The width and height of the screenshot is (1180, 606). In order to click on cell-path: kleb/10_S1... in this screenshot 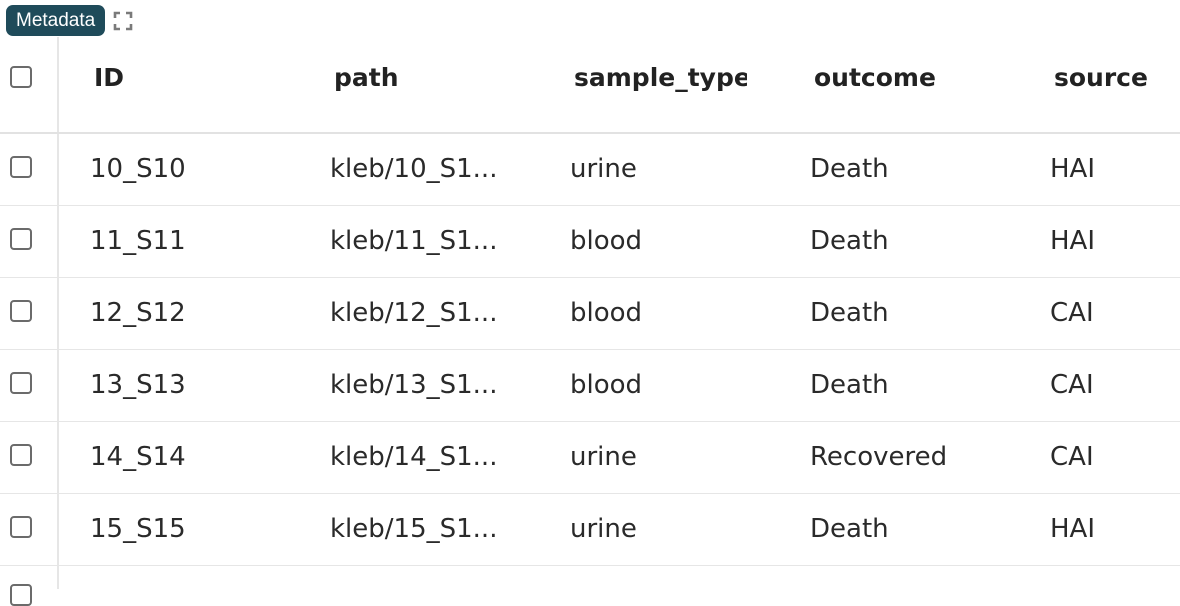, I will do `click(414, 169)`.